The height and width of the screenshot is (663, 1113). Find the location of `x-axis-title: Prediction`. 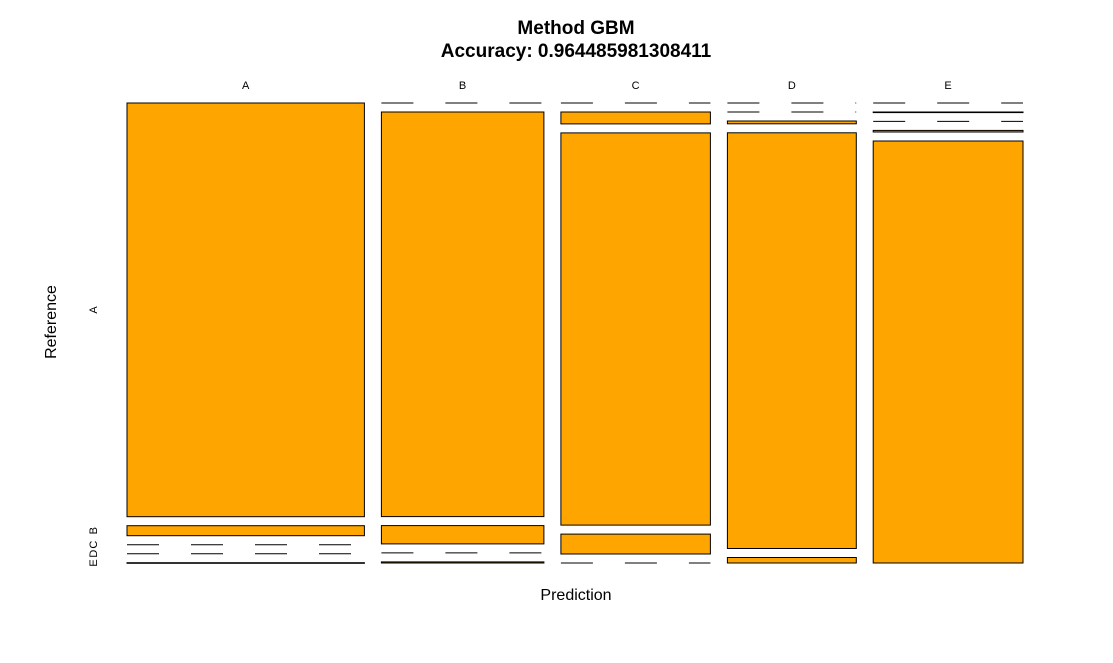

x-axis-title: Prediction is located at coordinates (575, 595).